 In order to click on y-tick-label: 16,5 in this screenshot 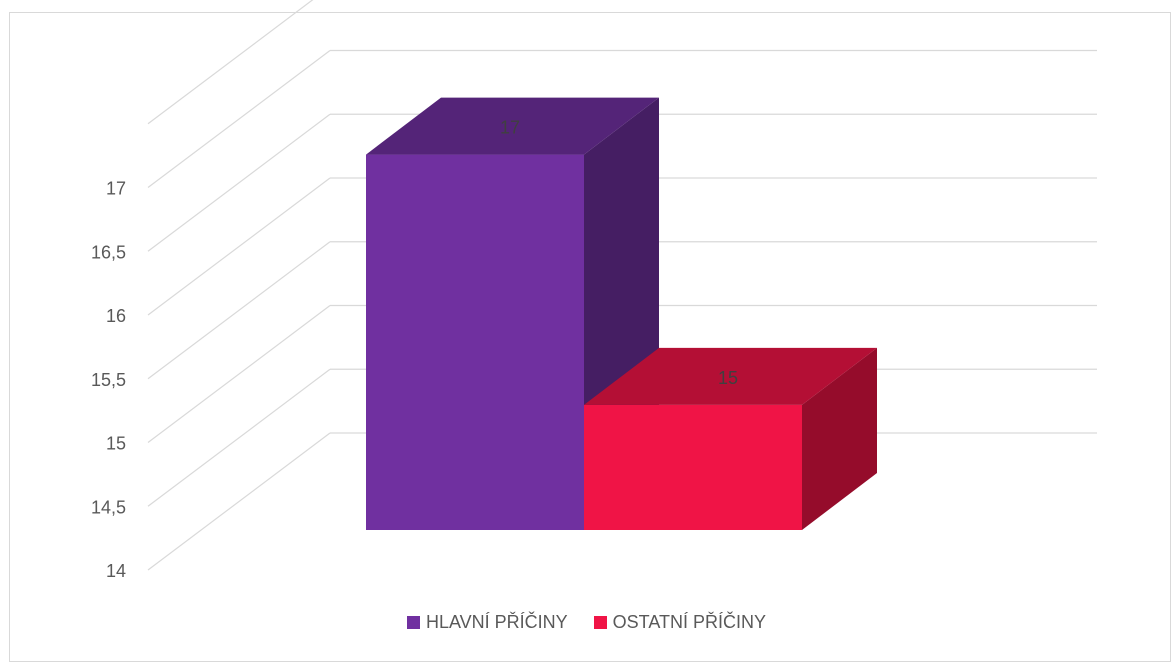, I will do `click(108, 252)`.